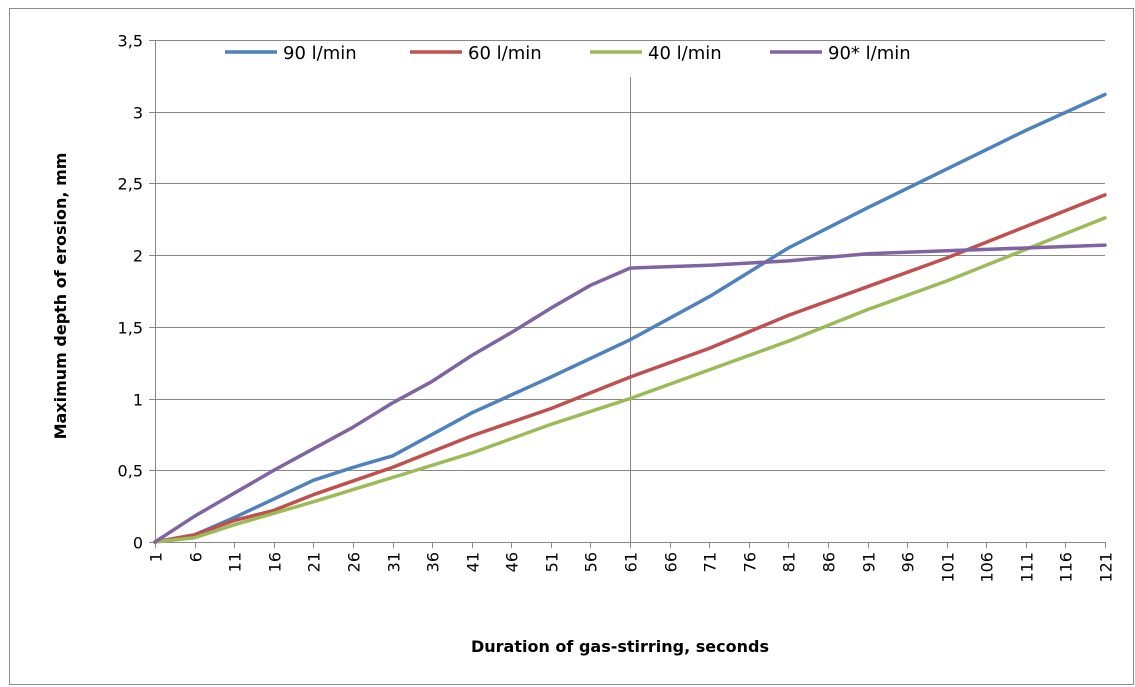 The width and height of the screenshot is (1135, 687). I want to click on legend-label: 40 l/min, so click(685, 53).